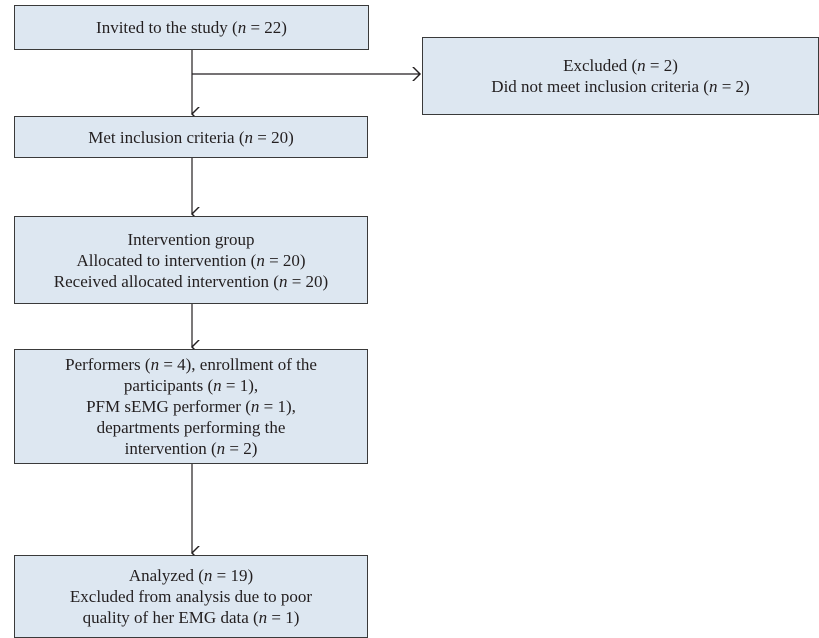 This screenshot has width=819, height=638. I want to click on box-text-line: Received allocated intervention (n = 20), so click(191, 281).